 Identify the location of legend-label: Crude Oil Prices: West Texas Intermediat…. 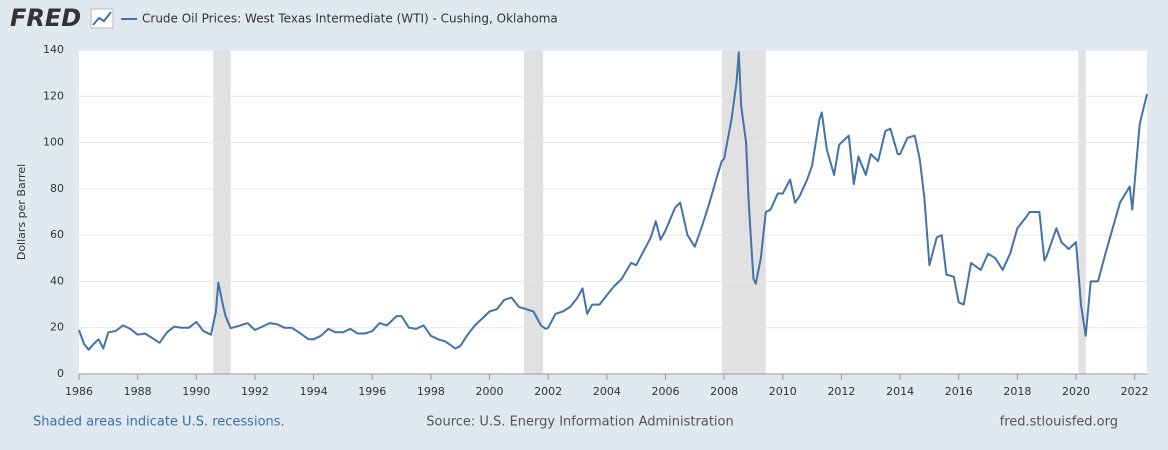
(350, 19).